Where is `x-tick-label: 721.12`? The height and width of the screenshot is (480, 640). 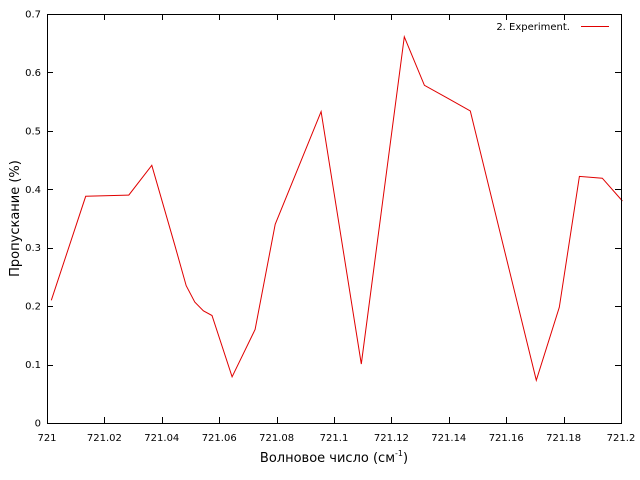
x-tick-label: 721.12 is located at coordinates (391, 438).